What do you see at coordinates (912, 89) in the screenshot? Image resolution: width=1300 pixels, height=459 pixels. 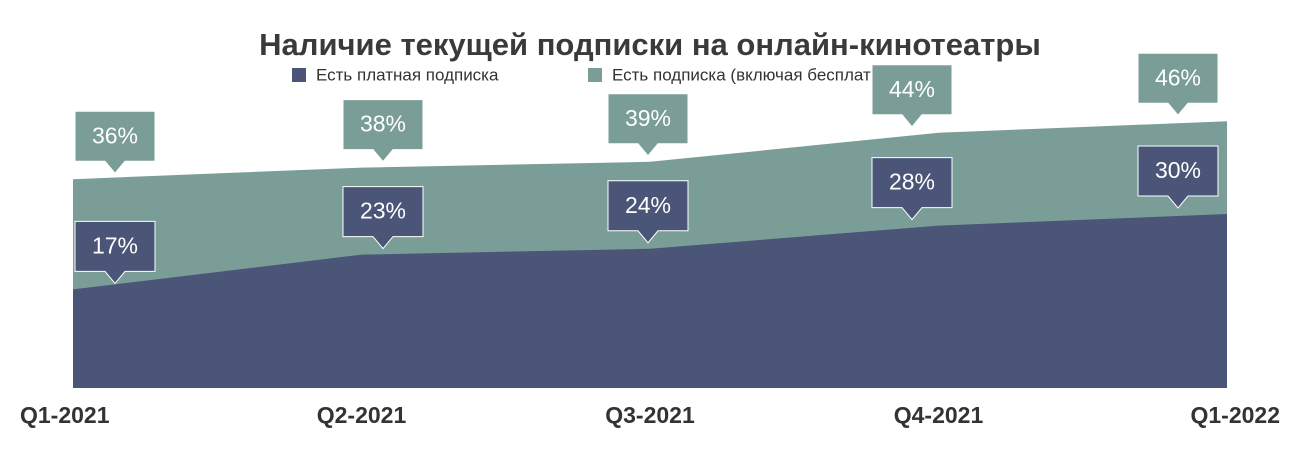 I see `data-label: 44%` at bounding box center [912, 89].